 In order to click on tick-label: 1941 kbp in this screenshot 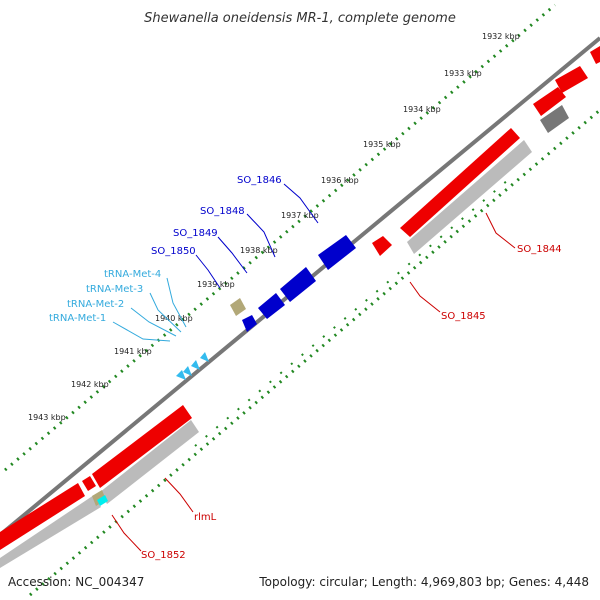, I will do `click(133, 351)`.